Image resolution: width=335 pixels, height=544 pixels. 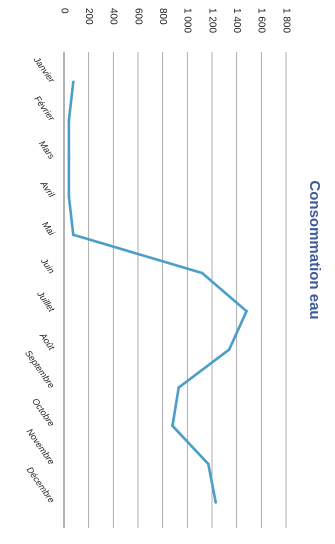 I want to click on y-tick-label: 0, so click(x=63, y=11).